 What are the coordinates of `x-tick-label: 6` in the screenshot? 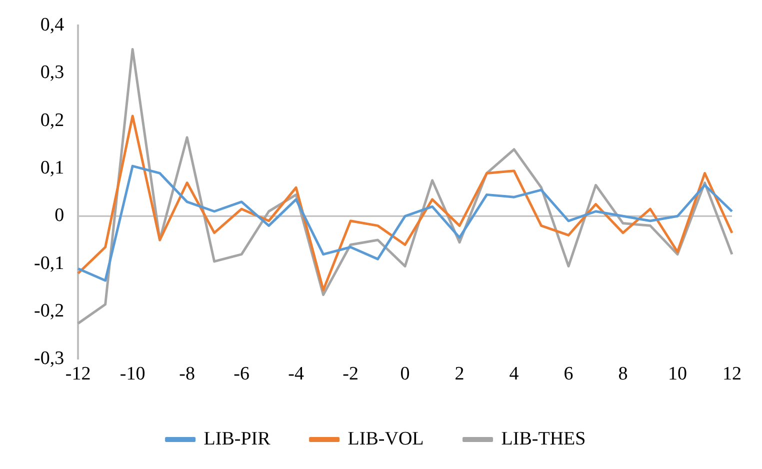 It's located at (569, 374).